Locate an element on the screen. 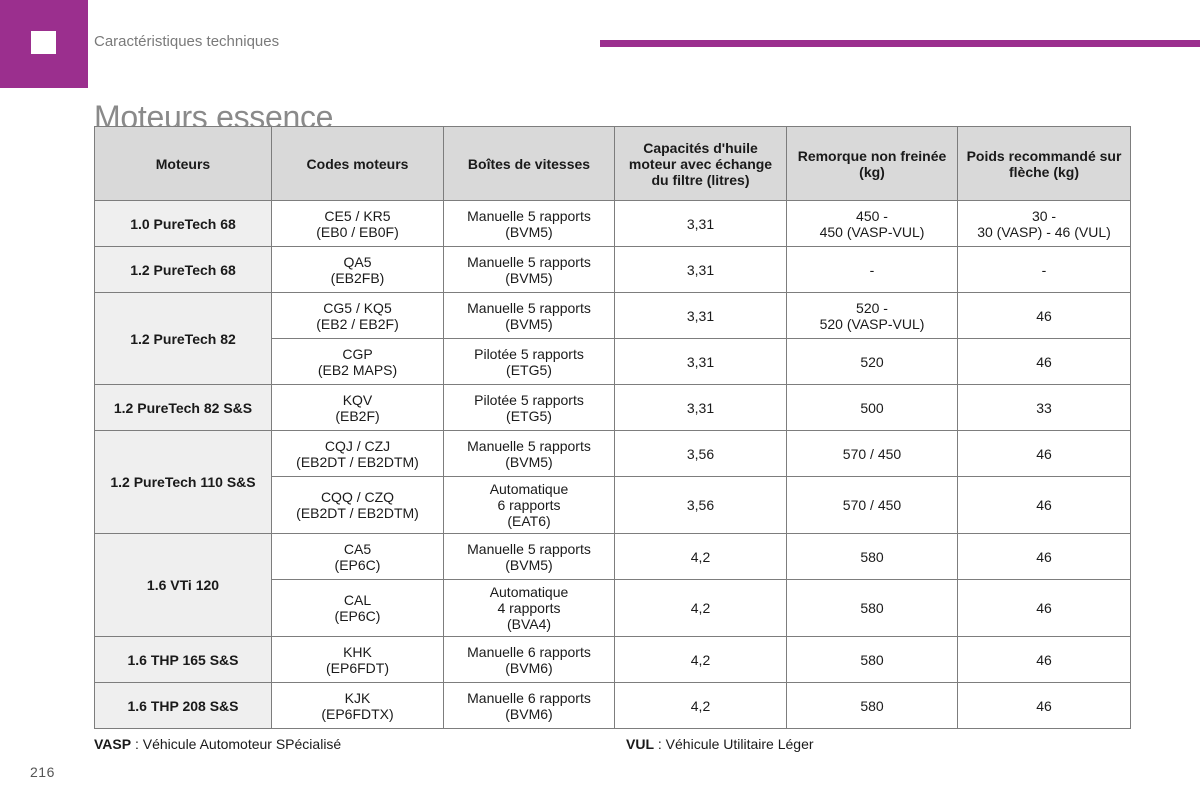  engine-code-cell: CQQ / CZQ (EB2DT / EB2DTM) is located at coordinates (357, 505).